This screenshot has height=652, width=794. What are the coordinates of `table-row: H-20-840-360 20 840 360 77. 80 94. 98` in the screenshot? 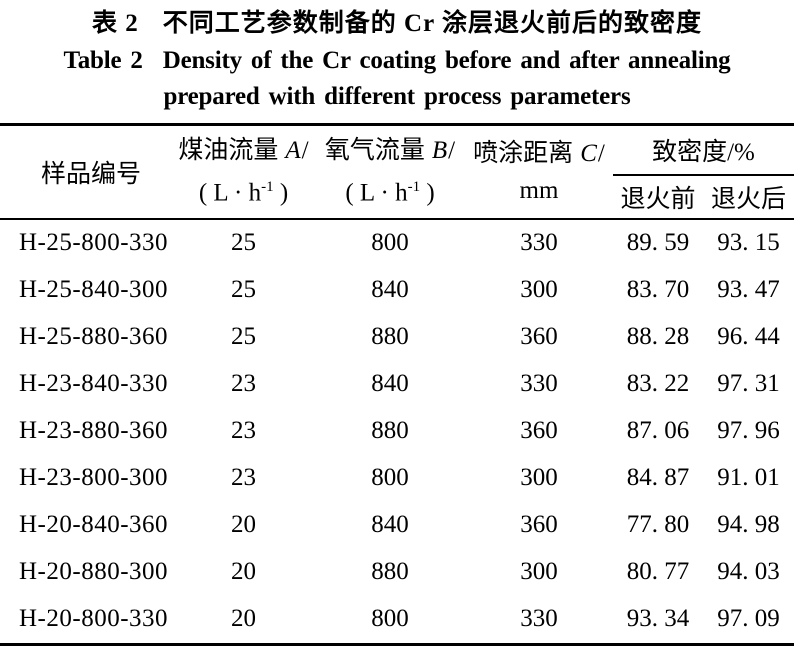 It's located at (397, 525).